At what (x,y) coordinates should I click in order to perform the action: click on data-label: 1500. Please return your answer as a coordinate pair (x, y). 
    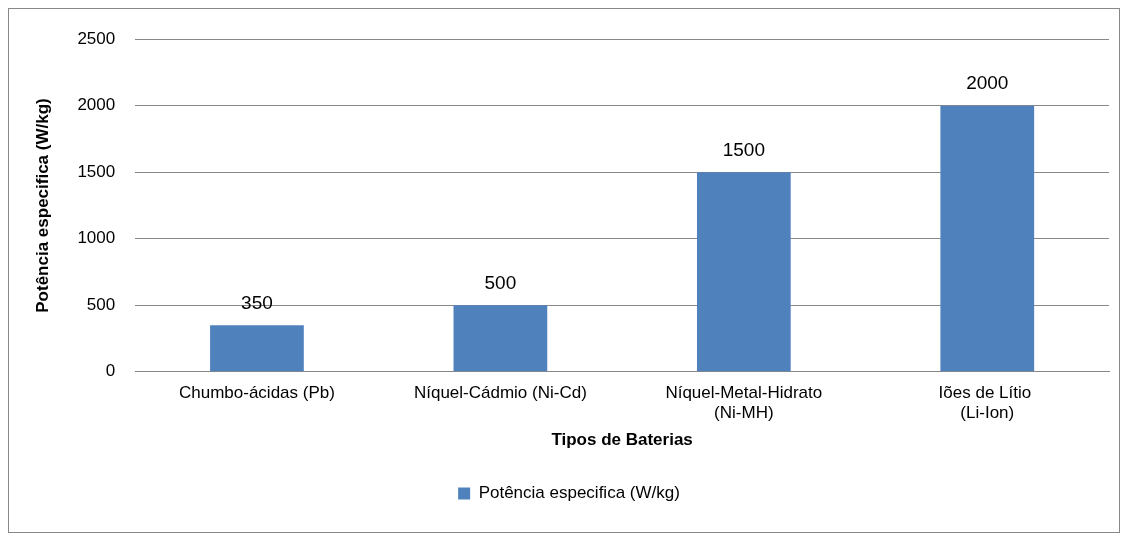
    Looking at the image, I should click on (743, 149).